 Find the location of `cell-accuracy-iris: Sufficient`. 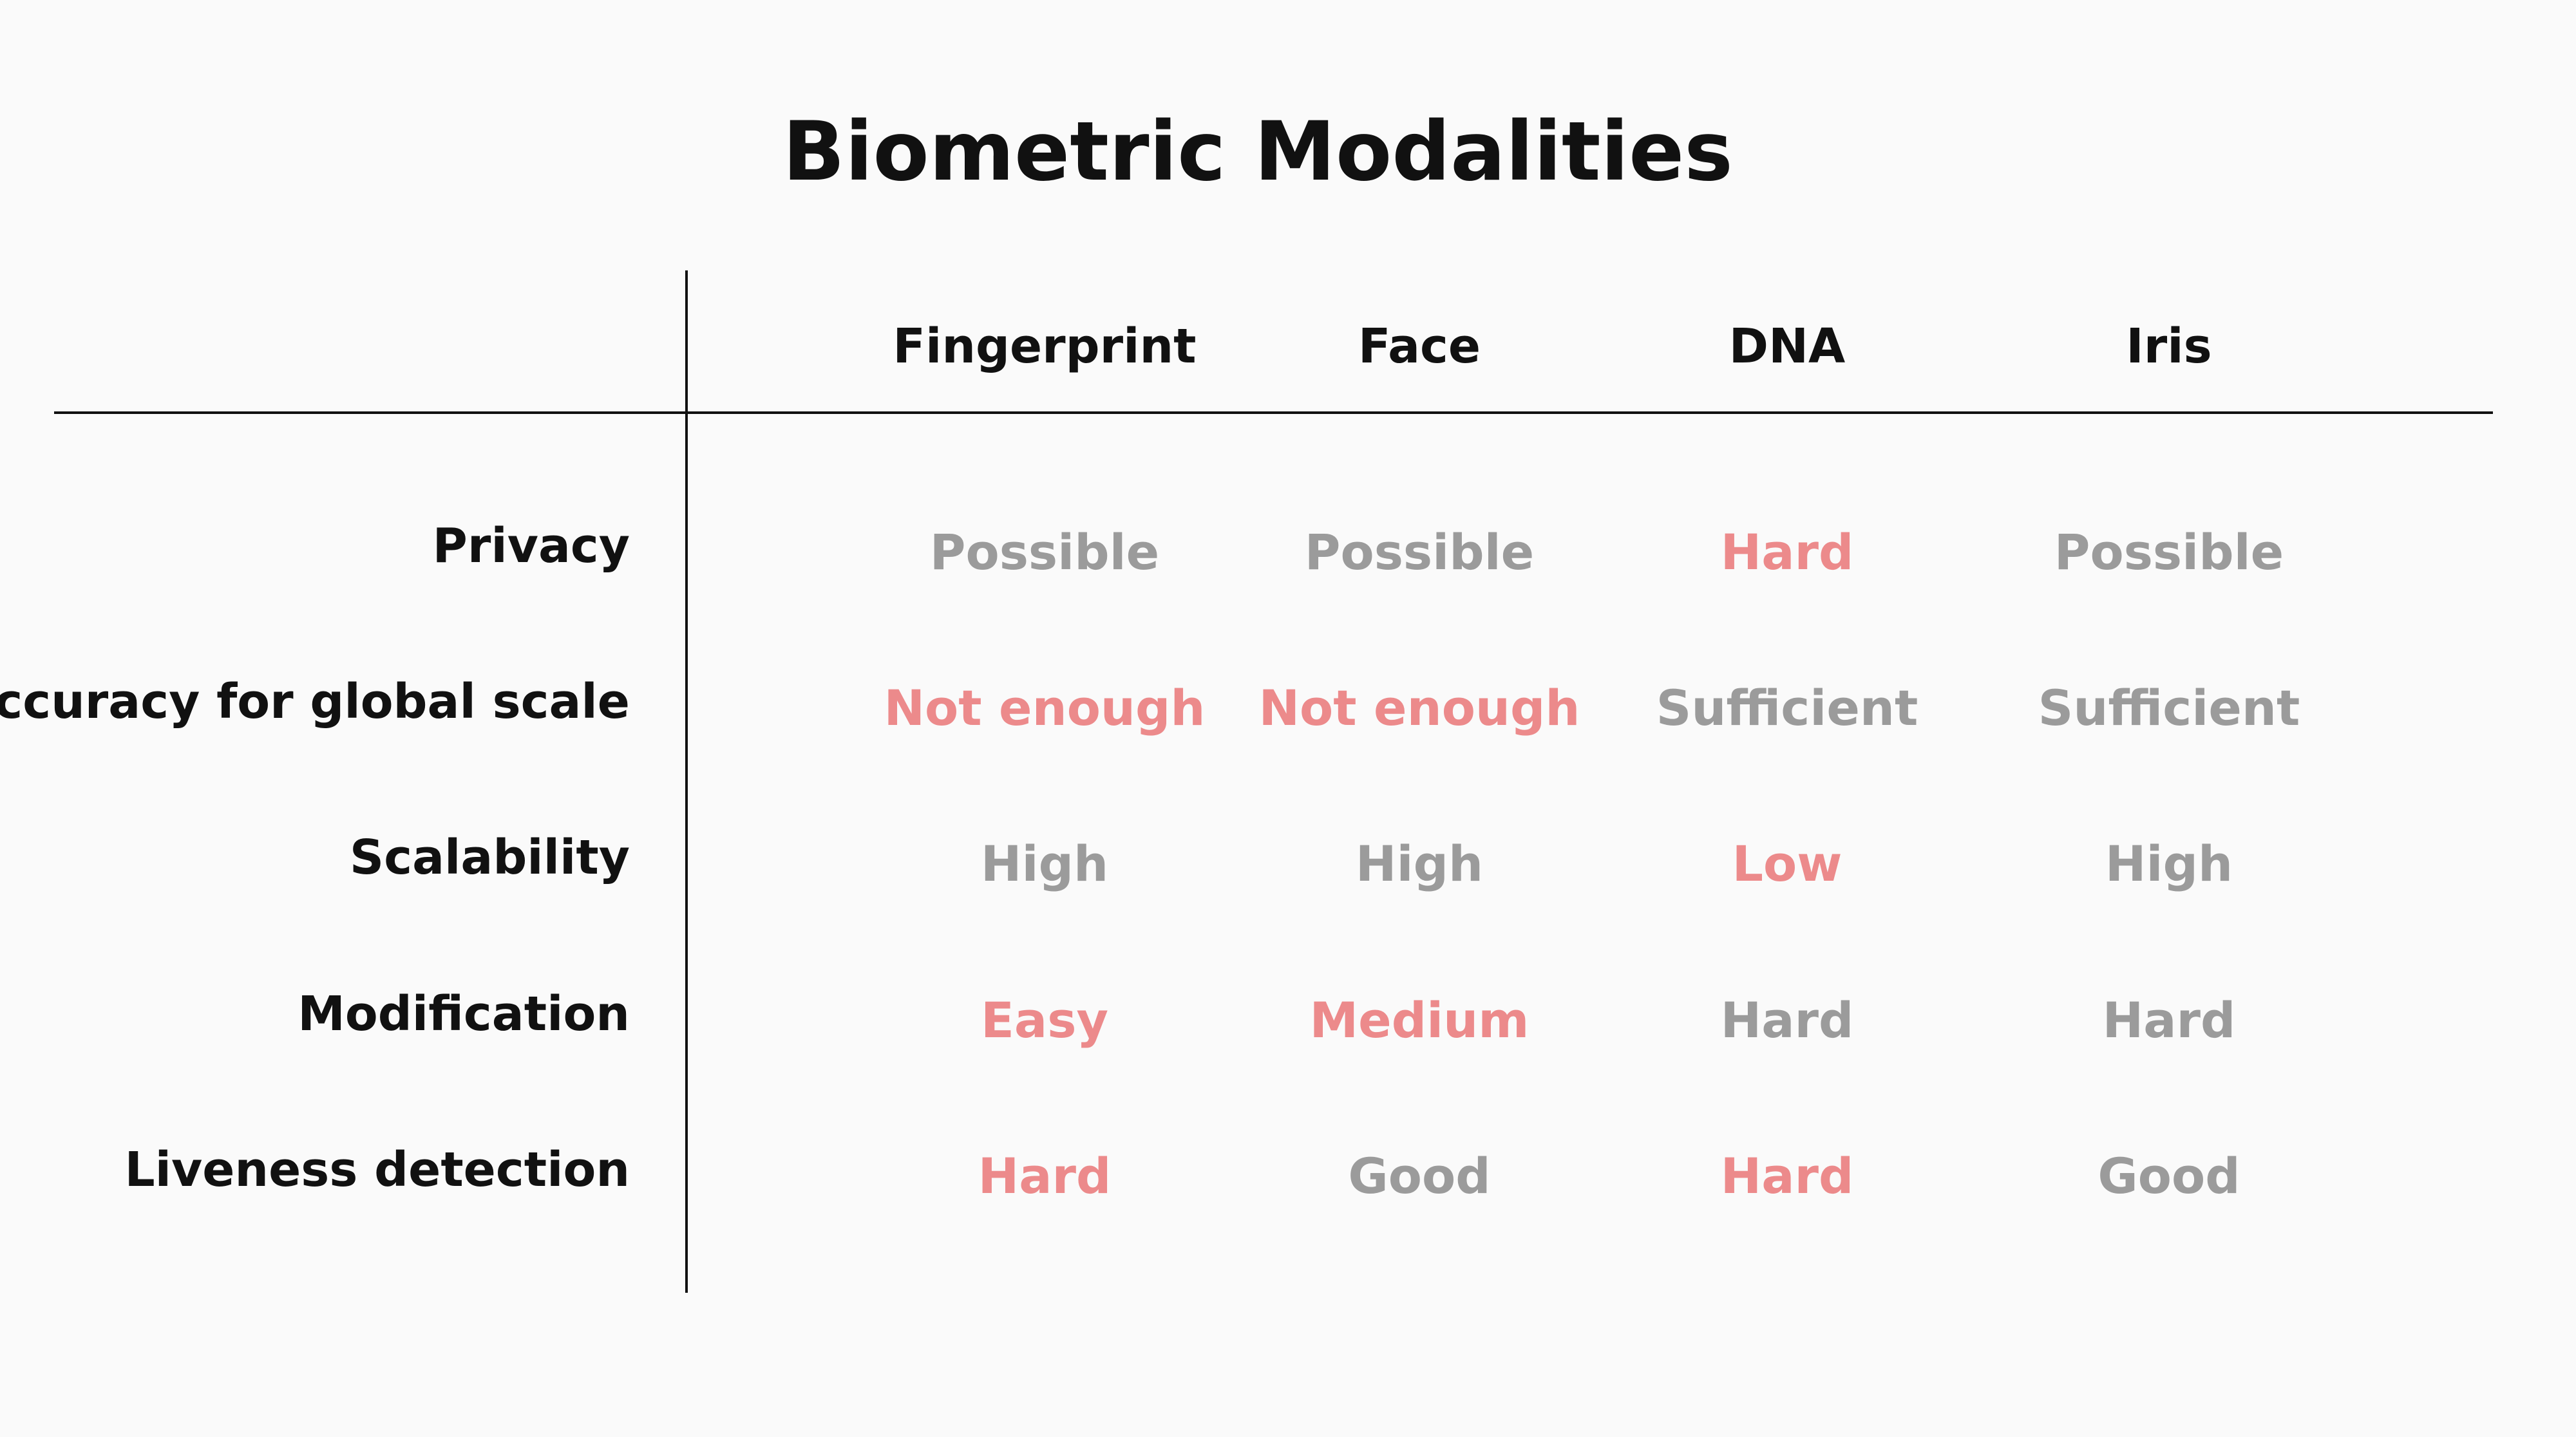

cell-accuracy-iris: Sufficient is located at coordinates (2169, 708).